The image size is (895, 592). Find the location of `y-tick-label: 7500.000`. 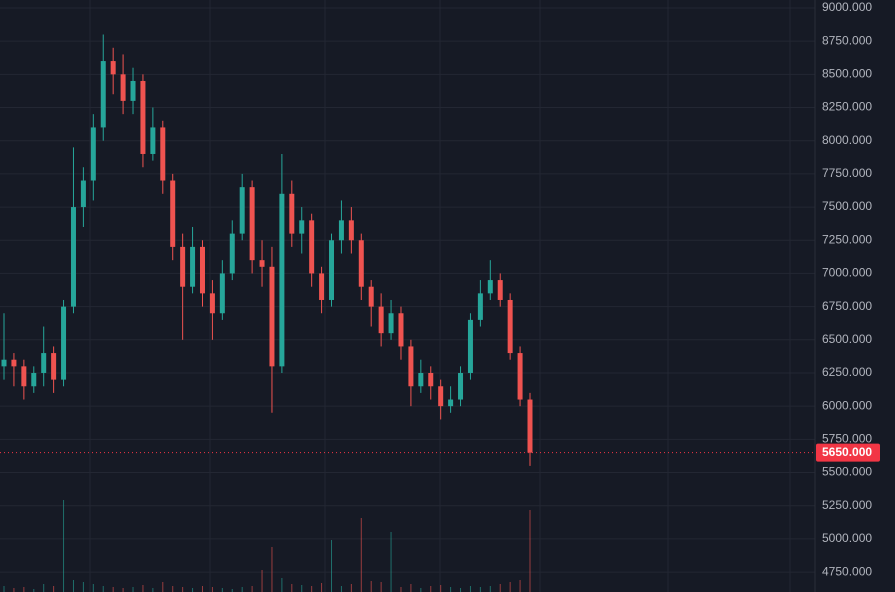

y-tick-label: 7500.000 is located at coordinates (847, 206).